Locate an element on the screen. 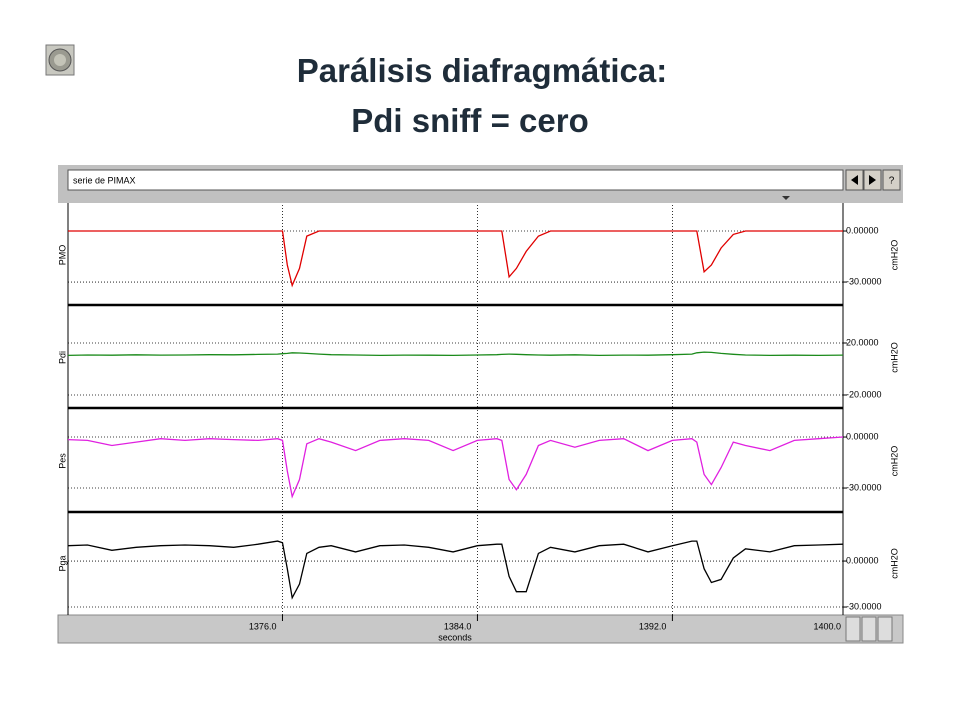  help-button is located at coordinates (891, 180).